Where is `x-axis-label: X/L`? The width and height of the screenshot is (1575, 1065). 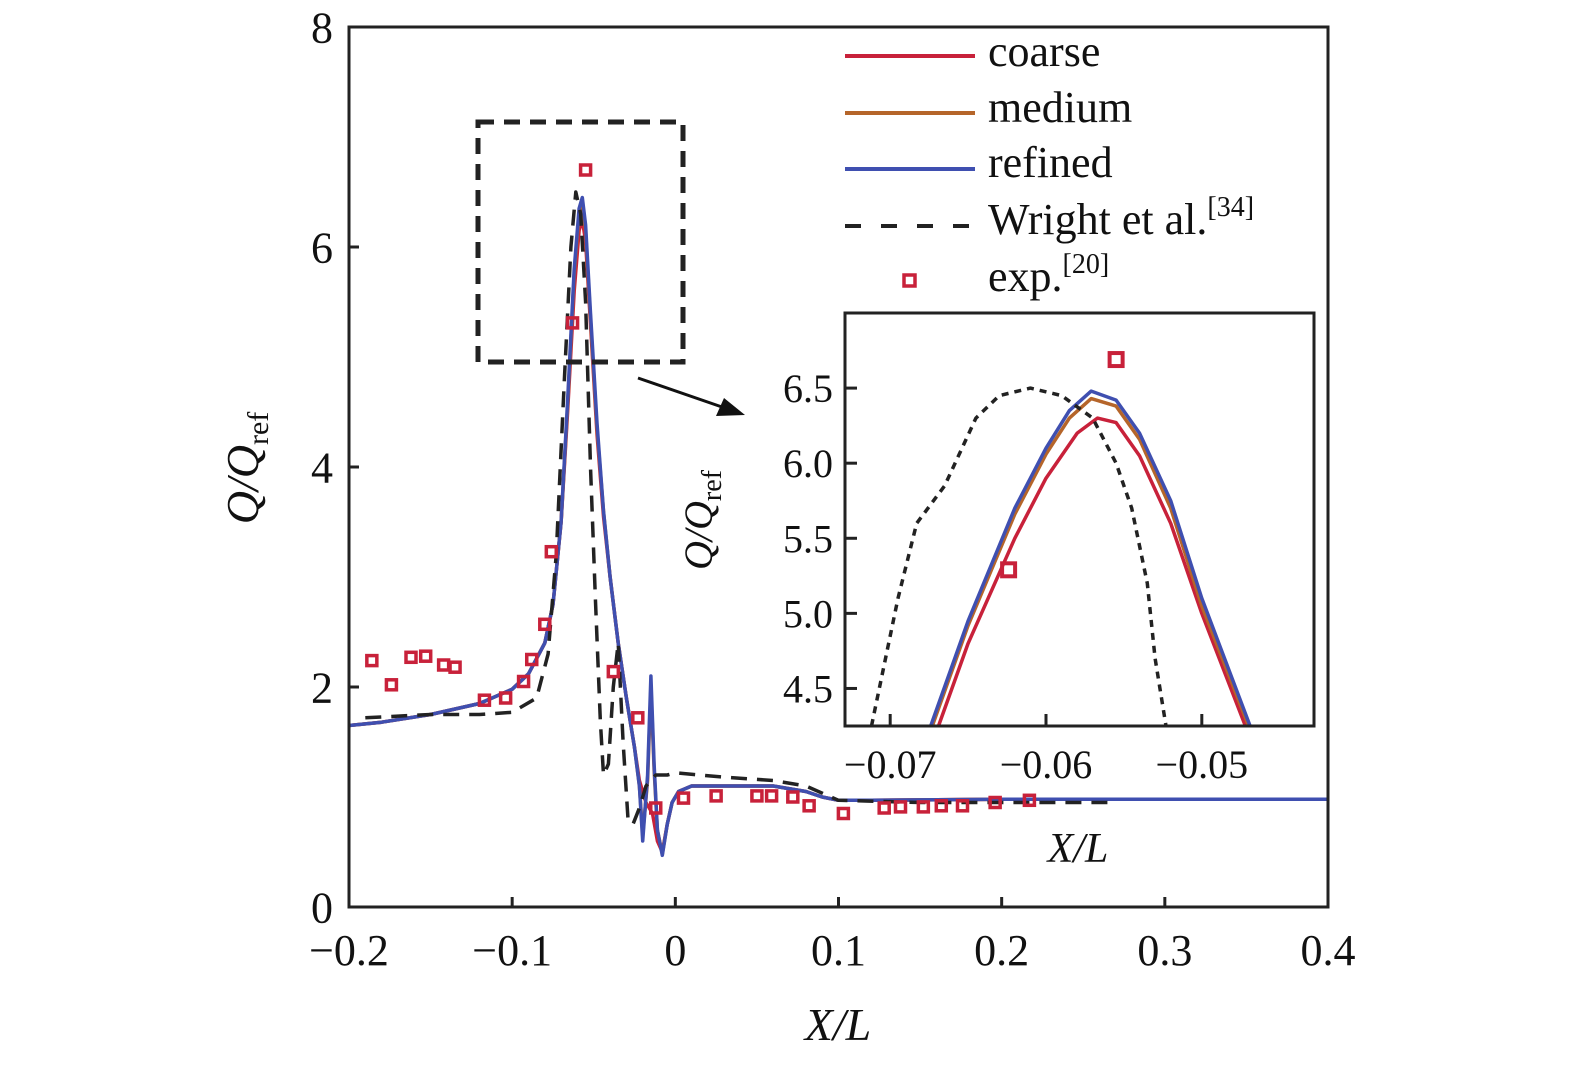
x-axis-label: X/L is located at coordinates (837, 1024).